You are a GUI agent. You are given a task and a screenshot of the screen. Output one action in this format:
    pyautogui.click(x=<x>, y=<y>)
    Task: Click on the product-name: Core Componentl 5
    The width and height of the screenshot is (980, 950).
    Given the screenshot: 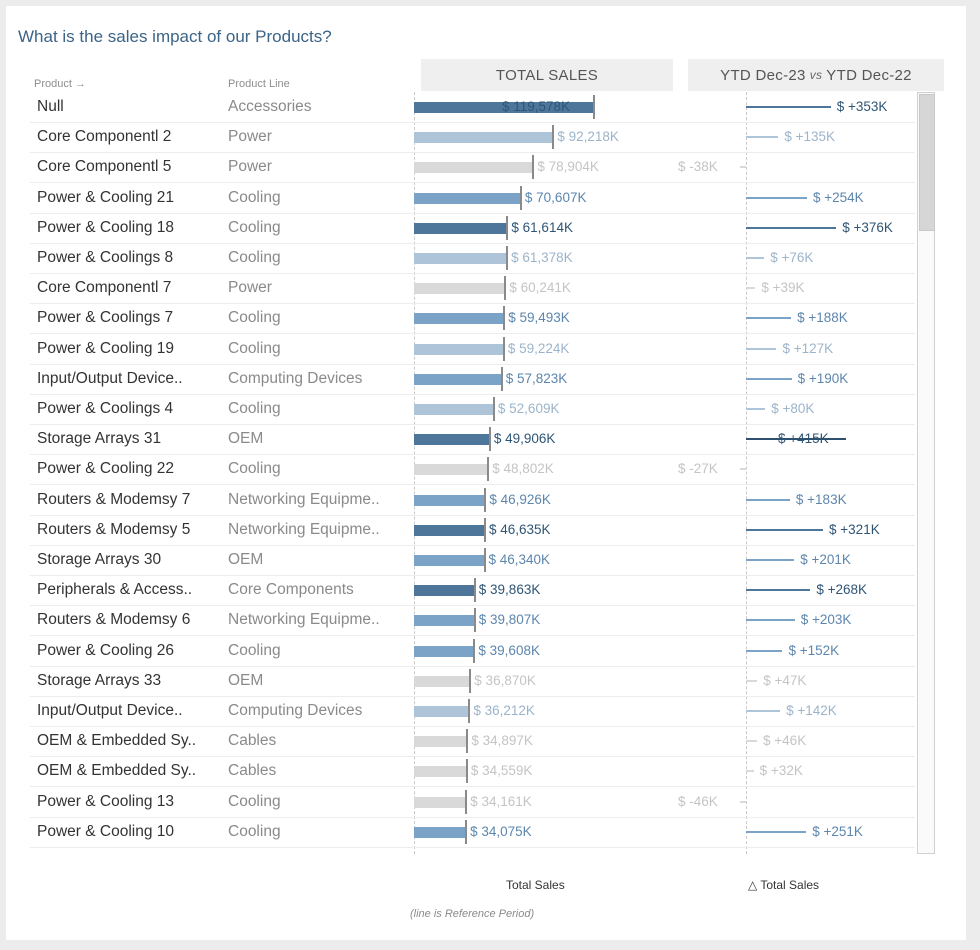 What is the action you would take?
    pyautogui.click(x=104, y=167)
    